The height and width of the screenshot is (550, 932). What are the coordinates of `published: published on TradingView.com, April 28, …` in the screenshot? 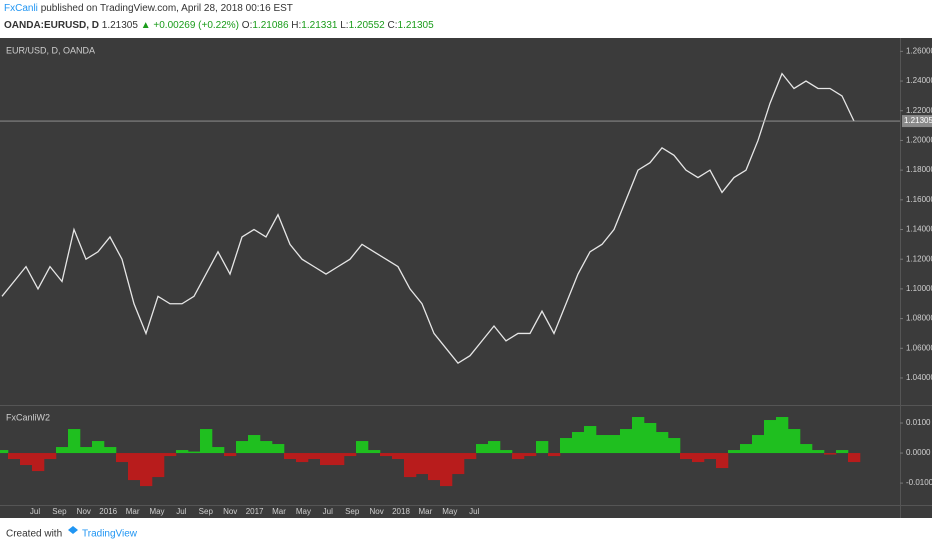 It's located at (167, 8).